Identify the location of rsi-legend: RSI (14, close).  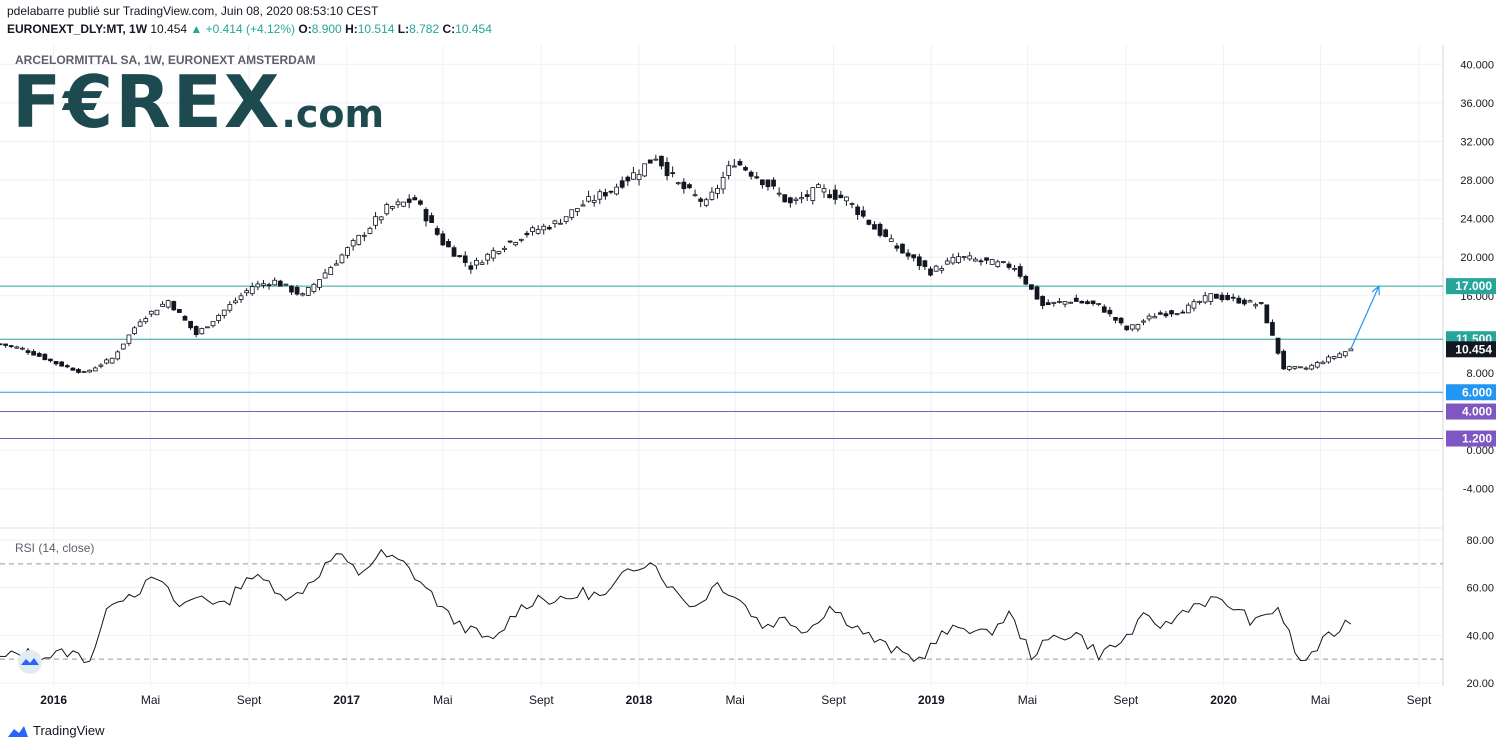
(55, 548).